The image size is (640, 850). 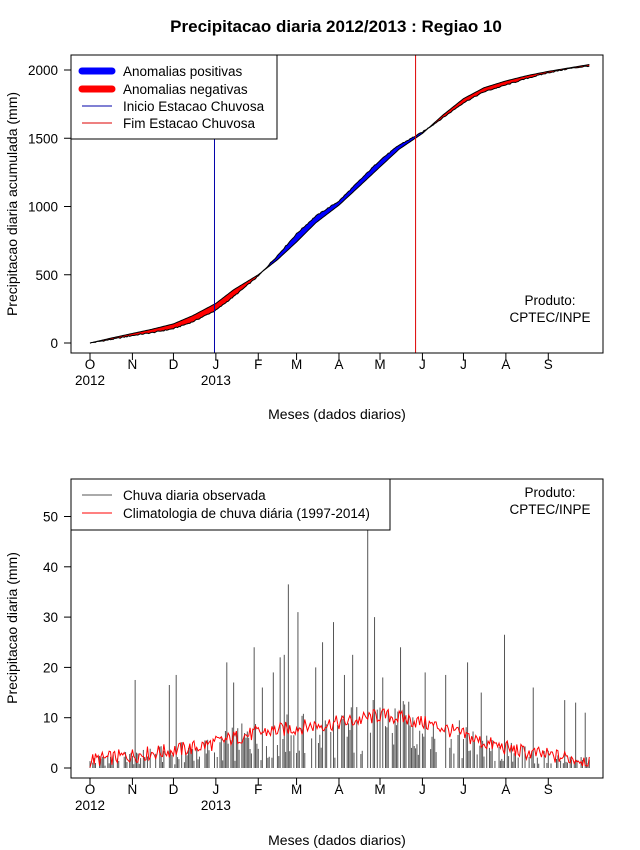 What do you see at coordinates (50, 517) in the screenshot?
I see `bottom-y-tick-label-5: 50` at bounding box center [50, 517].